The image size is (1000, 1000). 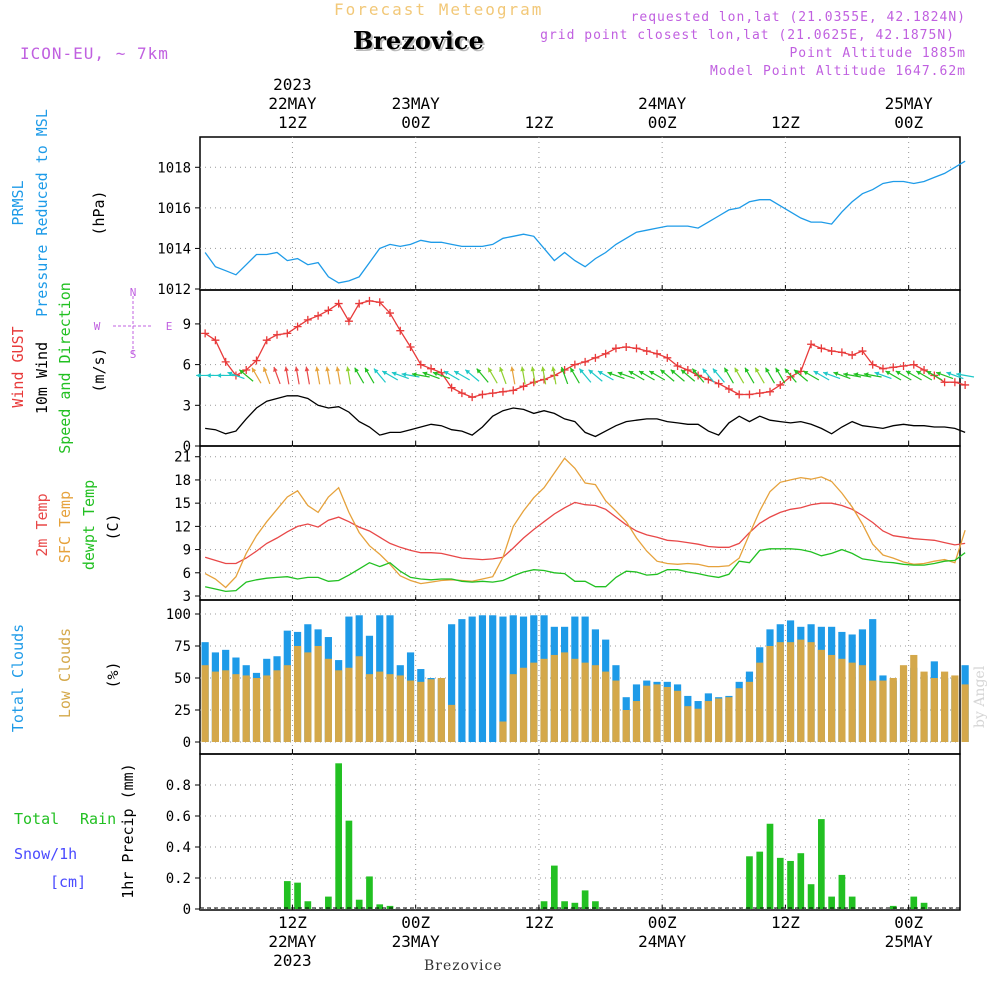 I want to click on clouds-total-clouds-bar, so click(x=462, y=680).